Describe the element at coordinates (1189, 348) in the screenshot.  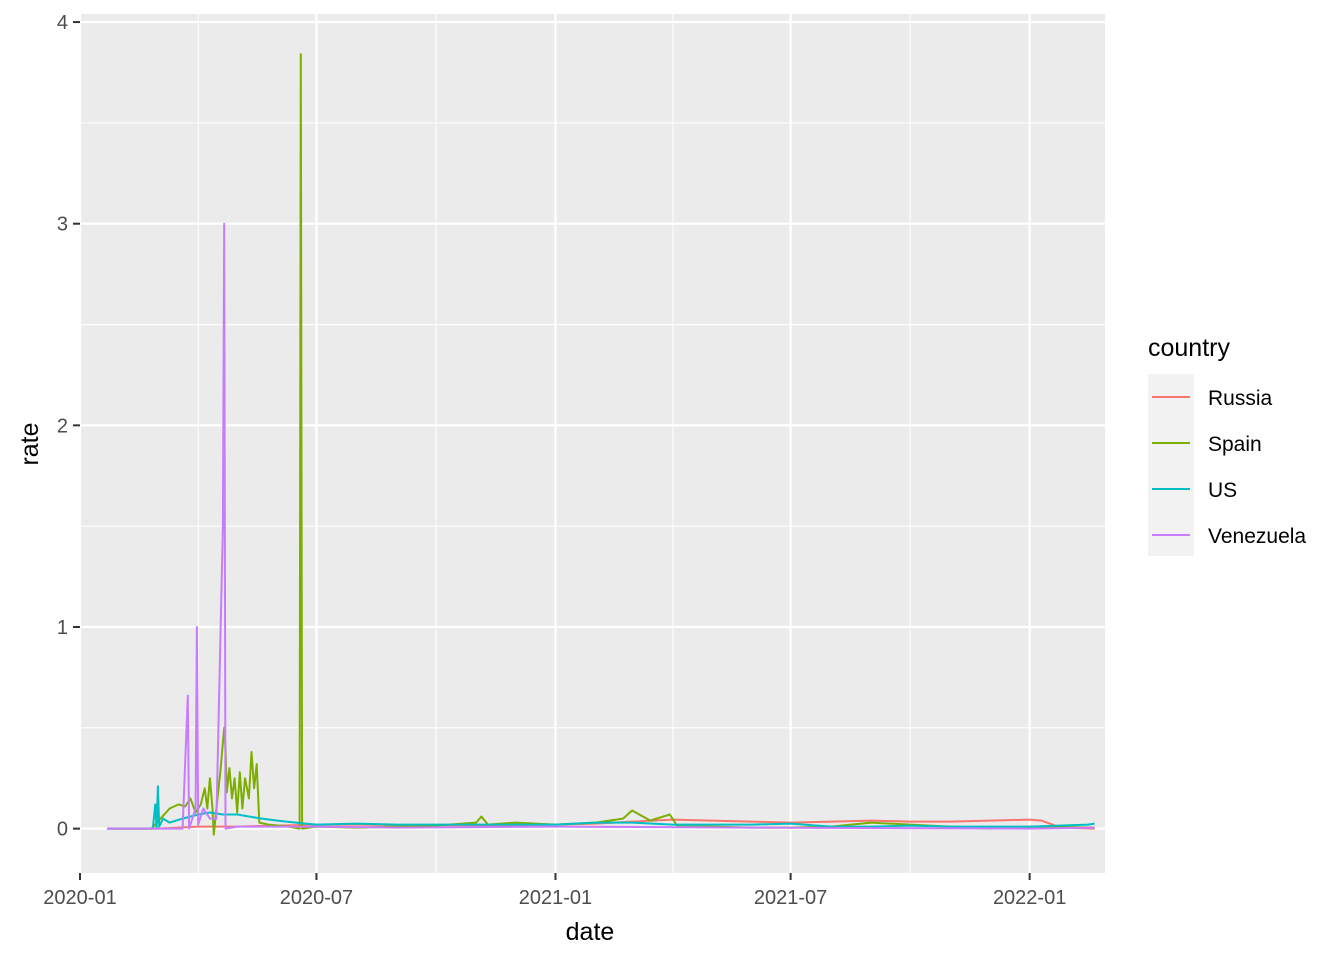
I see `legend-title: country` at that location.